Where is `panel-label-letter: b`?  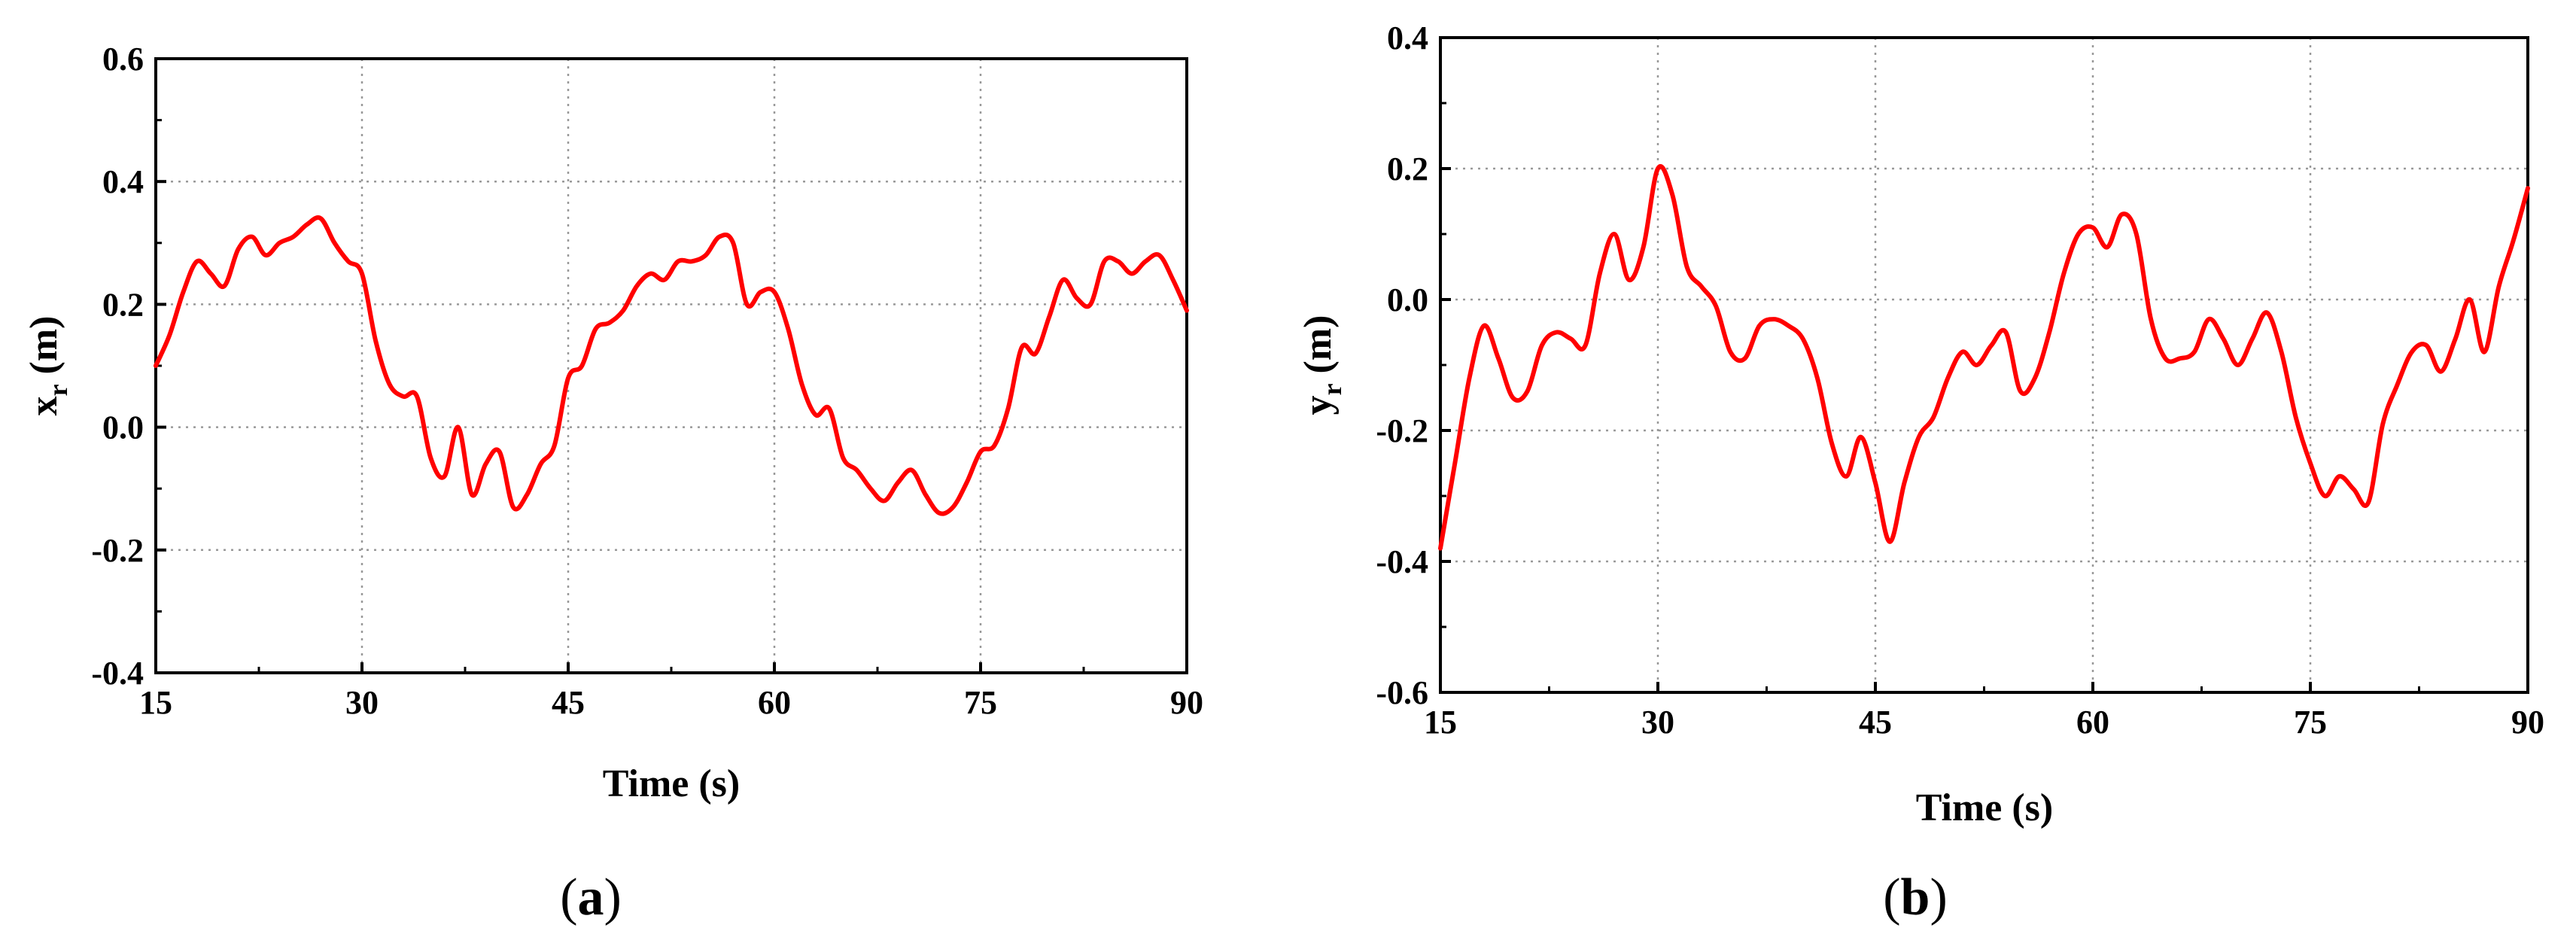
panel-label-letter: b is located at coordinates (1915, 897).